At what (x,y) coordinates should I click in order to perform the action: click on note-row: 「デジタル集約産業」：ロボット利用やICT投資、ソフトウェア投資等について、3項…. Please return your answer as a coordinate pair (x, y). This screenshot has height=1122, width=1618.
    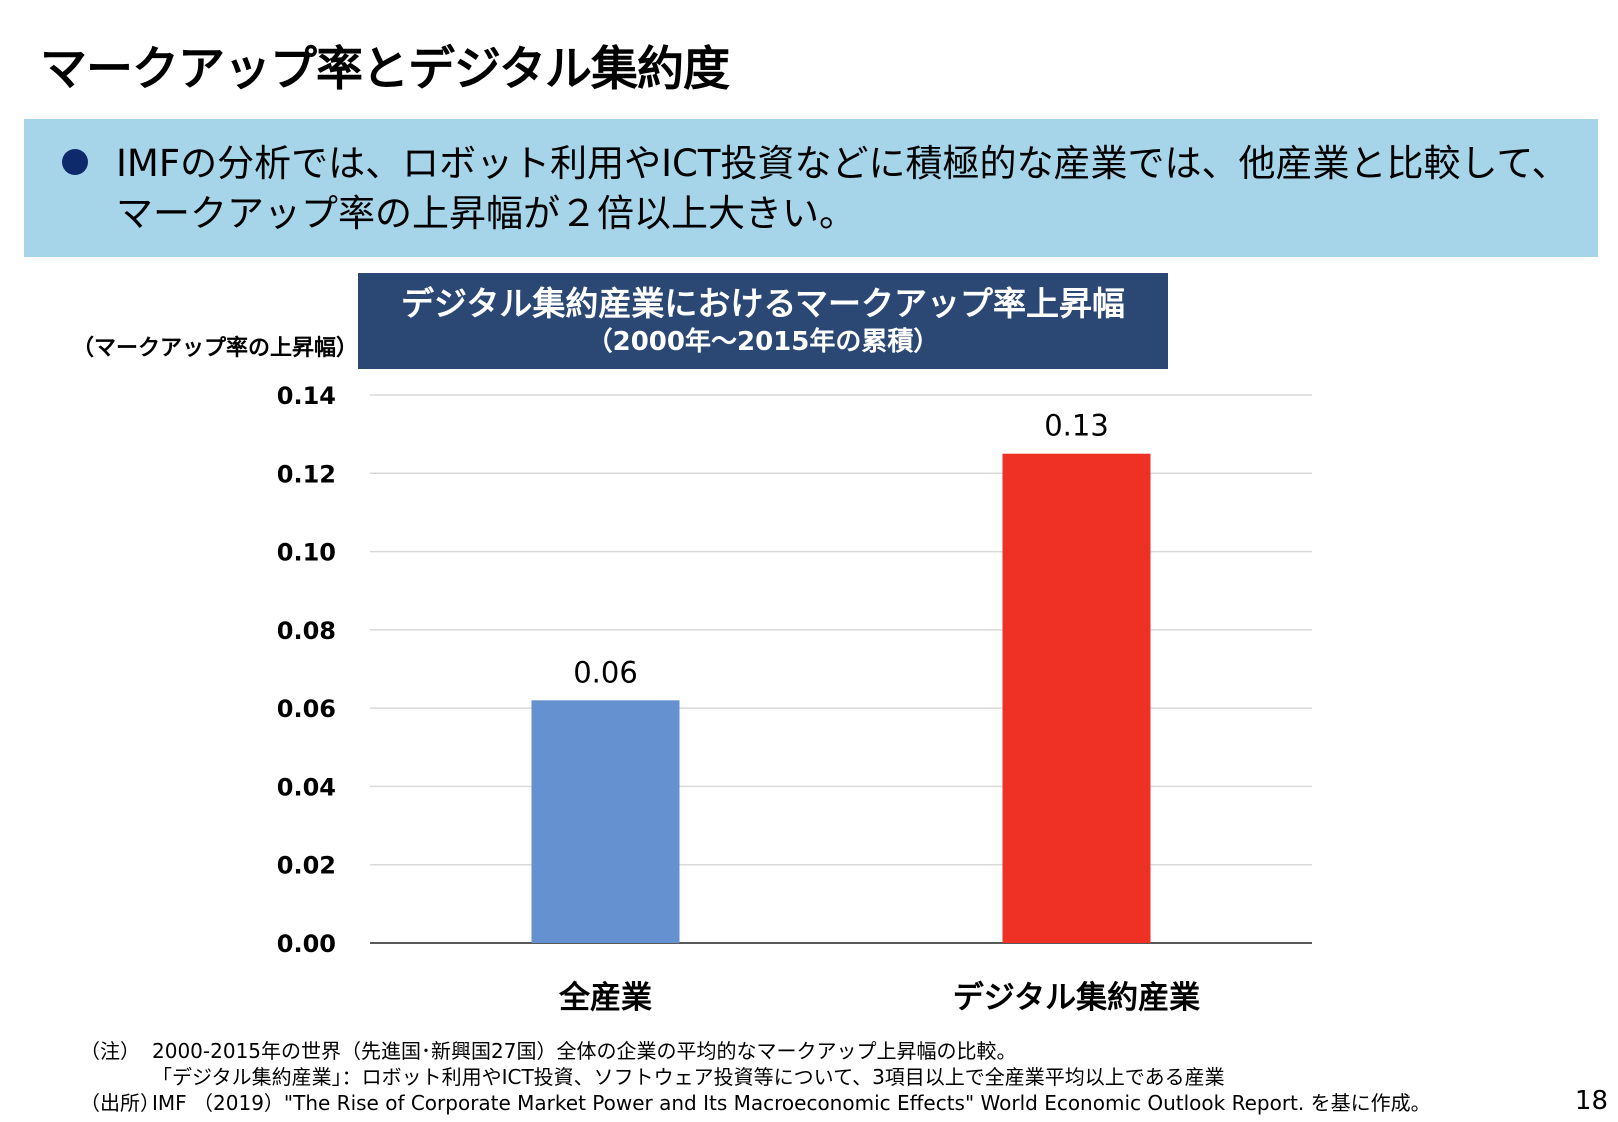
    Looking at the image, I should click on (755, 1077).